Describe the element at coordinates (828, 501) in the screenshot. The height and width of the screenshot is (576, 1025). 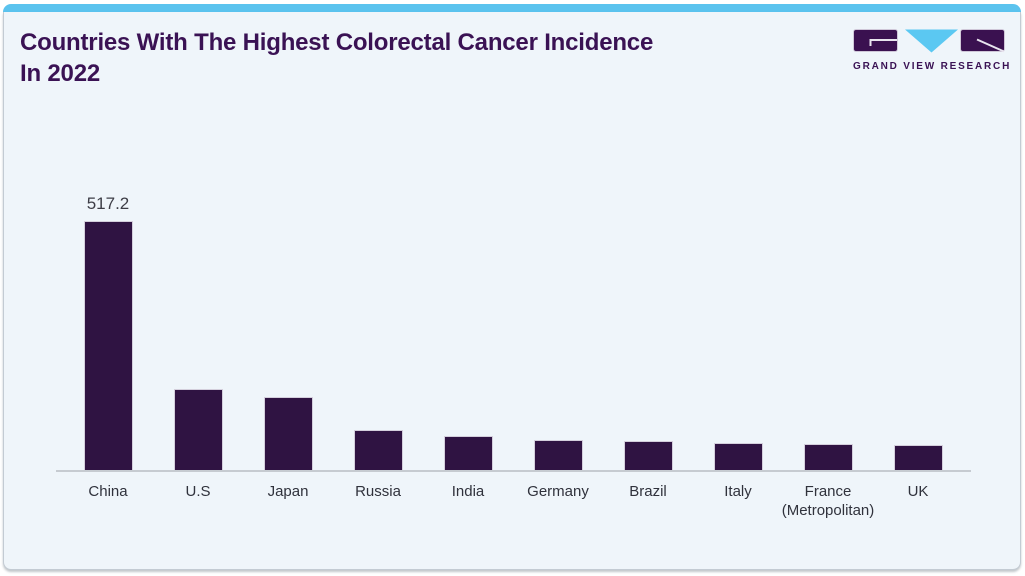
I see `x-axis-label: France (Metropolitan)` at that location.